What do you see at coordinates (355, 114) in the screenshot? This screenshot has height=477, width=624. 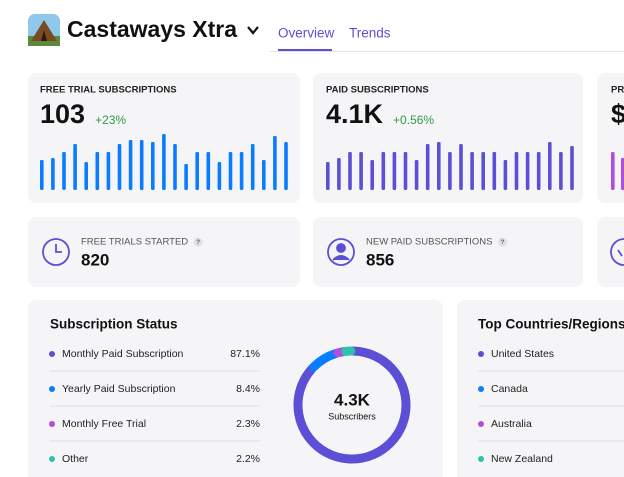 I see `metric-value: 4.1K` at bounding box center [355, 114].